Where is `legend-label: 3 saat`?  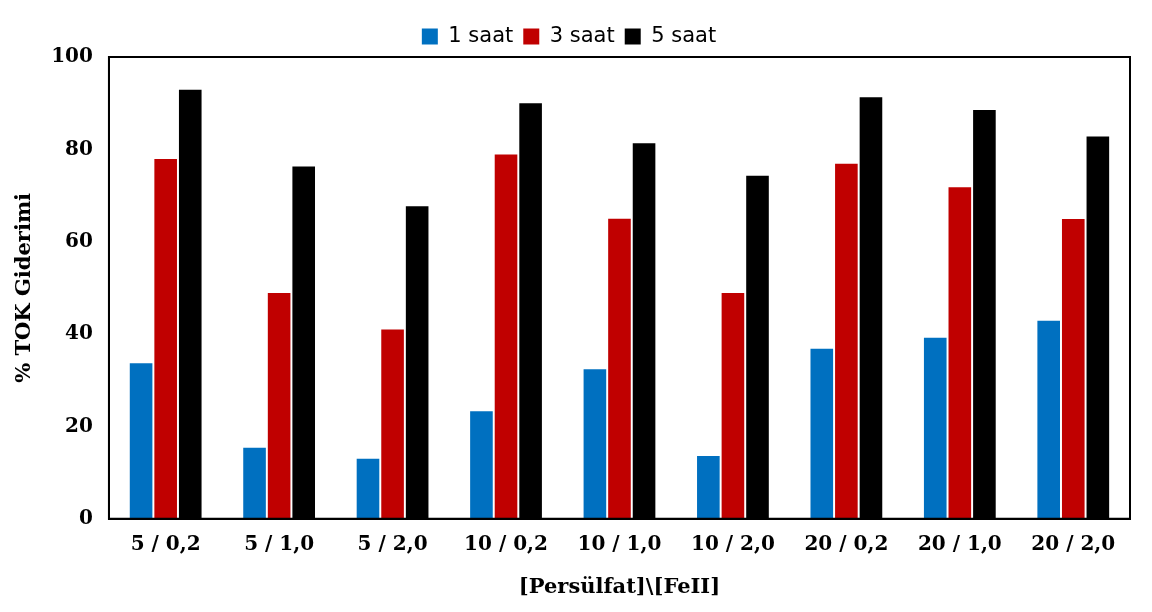 legend-label: 3 saat is located at coordinates (582, 34).